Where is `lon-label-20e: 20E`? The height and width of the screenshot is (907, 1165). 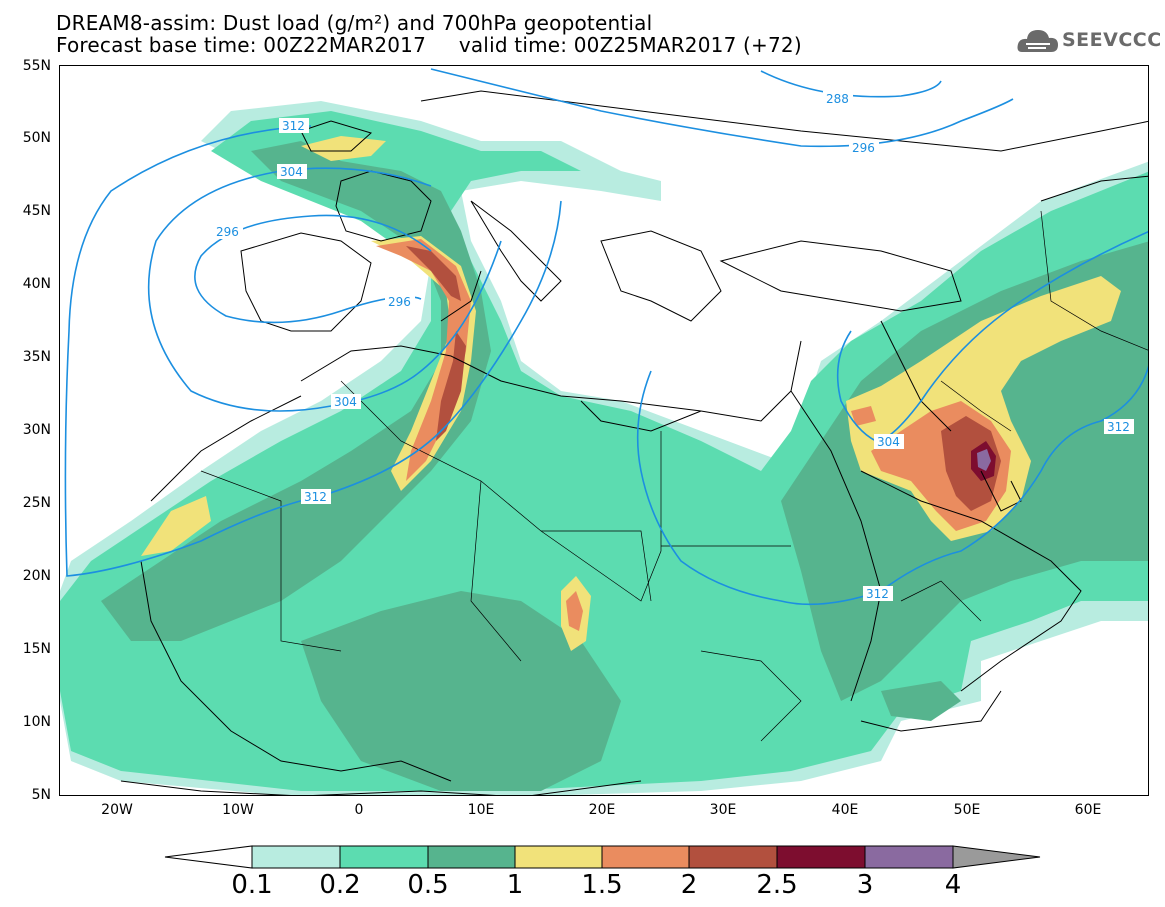 lon-label-20e: 20E is located at coordinates (602, 810).